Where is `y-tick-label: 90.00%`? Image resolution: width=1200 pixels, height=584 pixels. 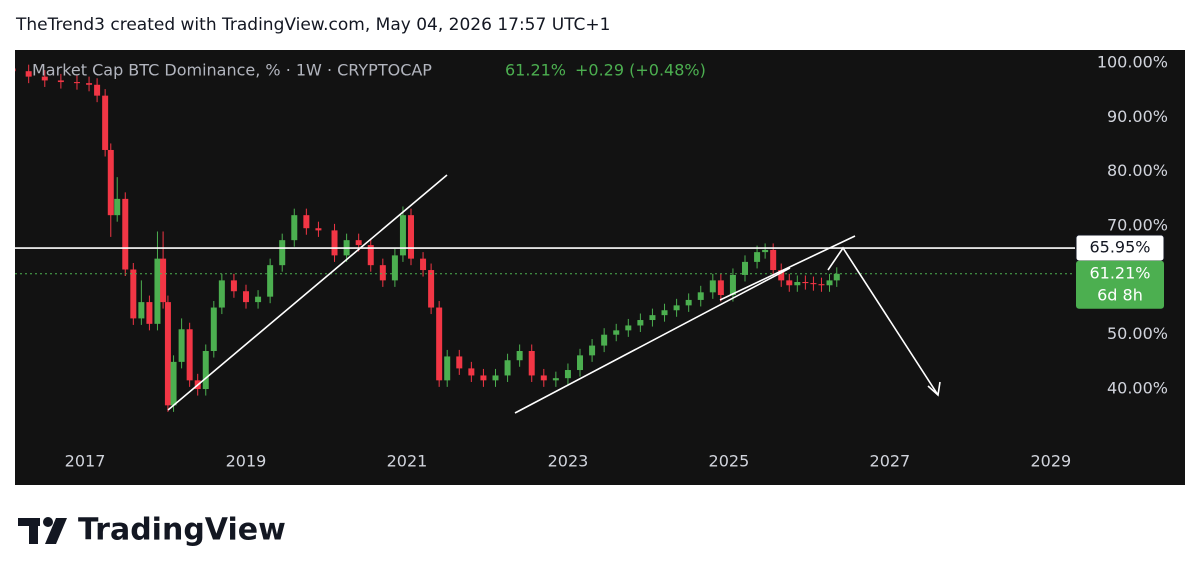 y-tick-label: 90.00% is located at coordinates (1137, 116).